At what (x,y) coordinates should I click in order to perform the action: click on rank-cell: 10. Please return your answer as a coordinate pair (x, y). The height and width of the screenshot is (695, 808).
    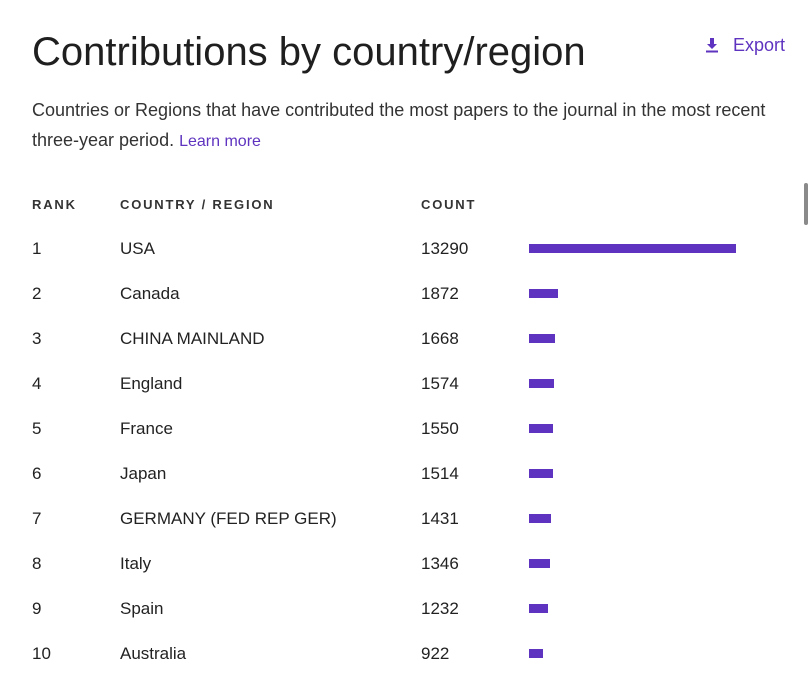
    Looking at the image, I should click on (41, 653).